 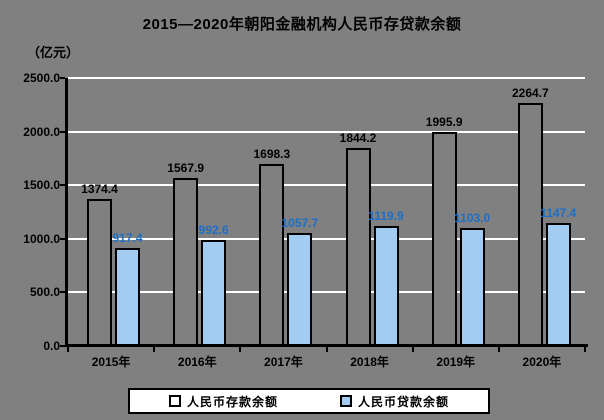 I want to click on x-axis, so click(x=326, y=345).